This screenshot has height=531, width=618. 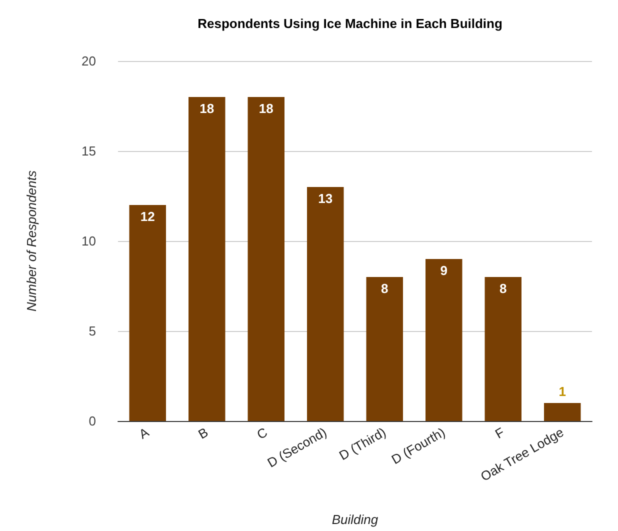 What do you see at coordinates (562, 391) in the screenshot?
I see `data-label: 1` at bounding box center [562, 391].